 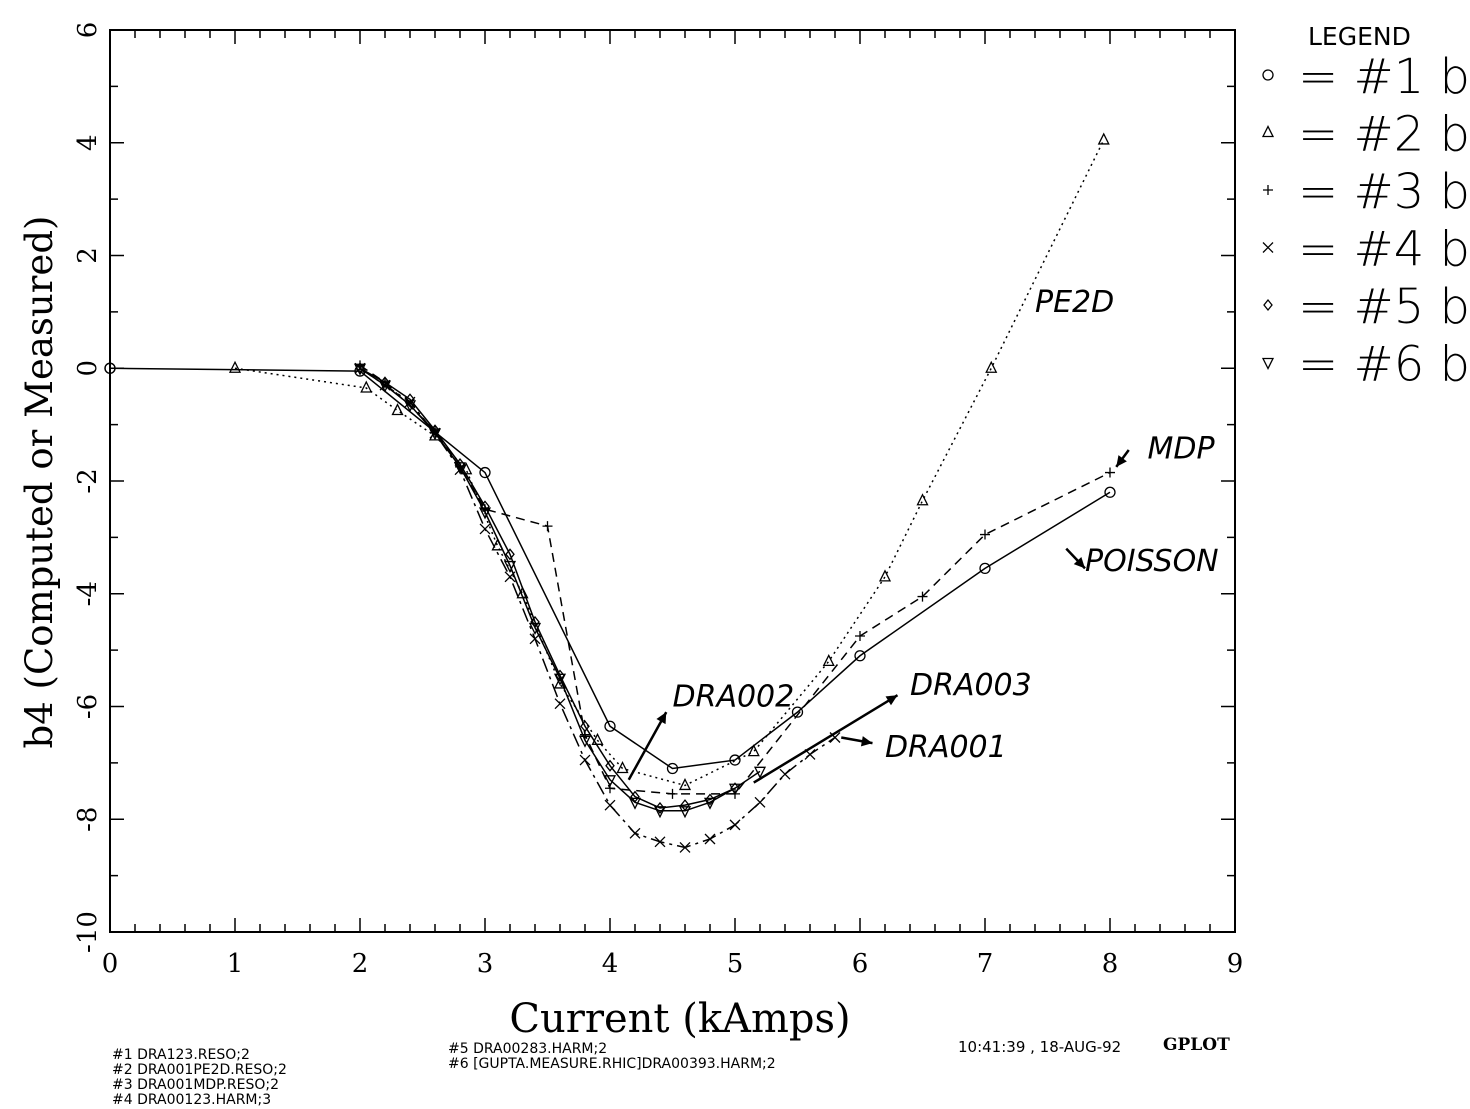 What do you see at coordinates (1074, 302) in the screenshot?
I see `annotation-label: PE2D` at bounding box center [1074, 302].